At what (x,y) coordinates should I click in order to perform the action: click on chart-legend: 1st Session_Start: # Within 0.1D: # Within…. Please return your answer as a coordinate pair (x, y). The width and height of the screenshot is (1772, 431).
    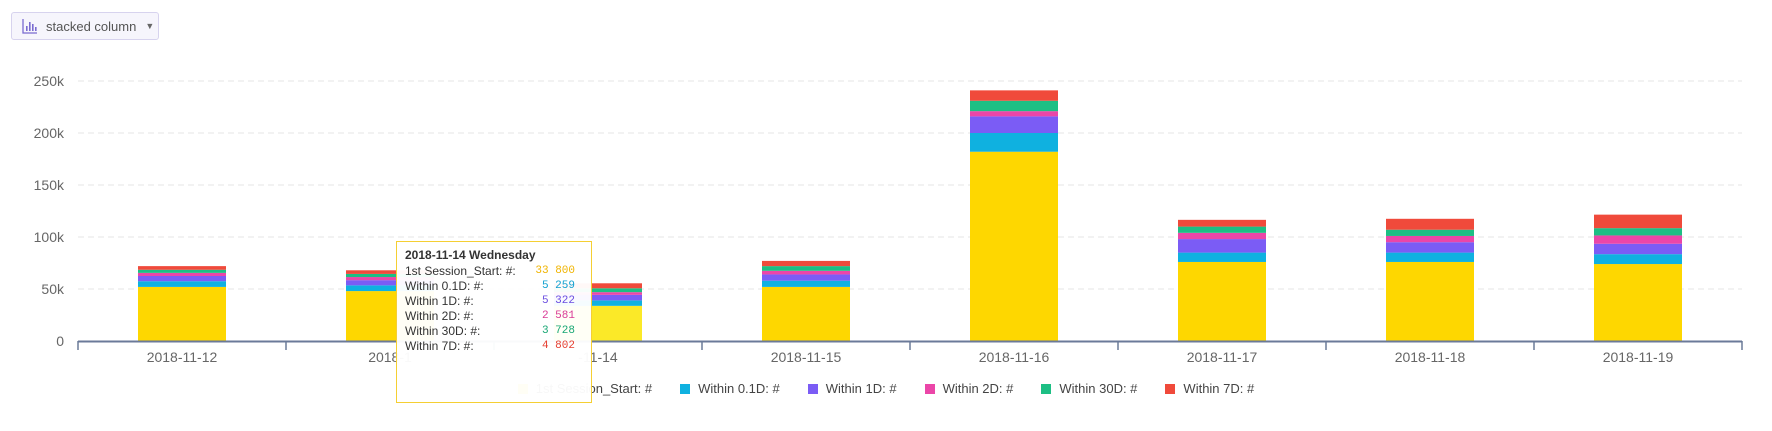
    Looking at the image, I should click on (886, 388).